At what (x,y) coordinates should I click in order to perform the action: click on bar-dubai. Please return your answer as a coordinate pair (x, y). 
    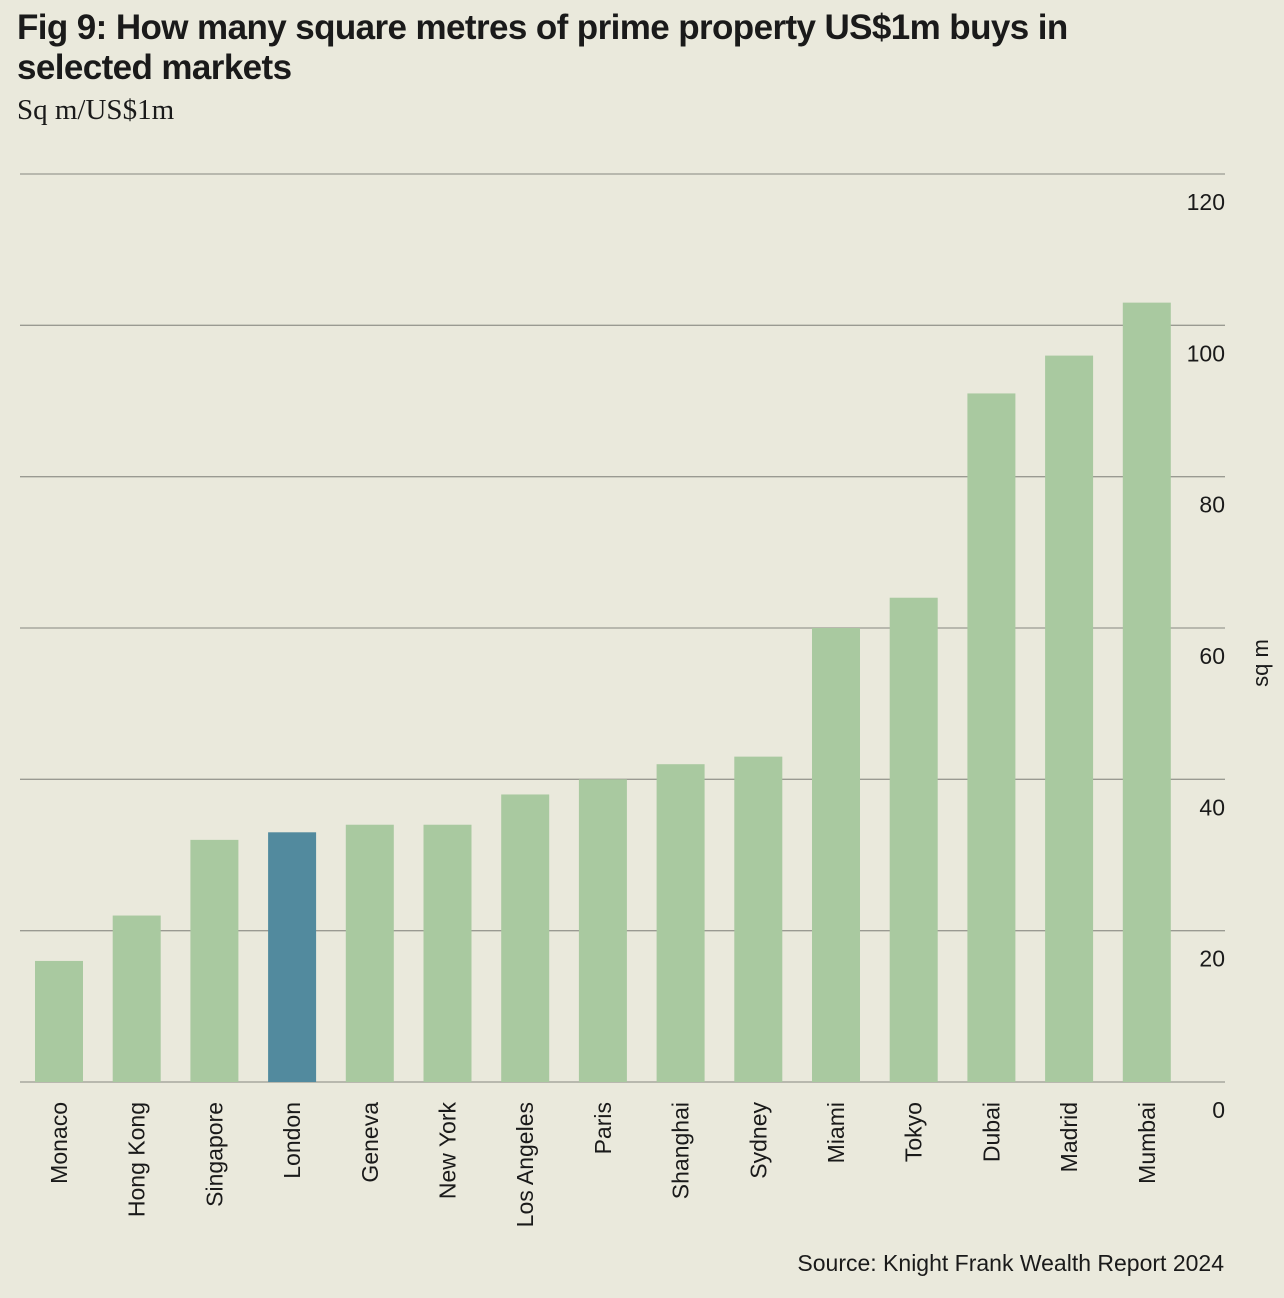
    Looking at the image, I should click on (991, 737).